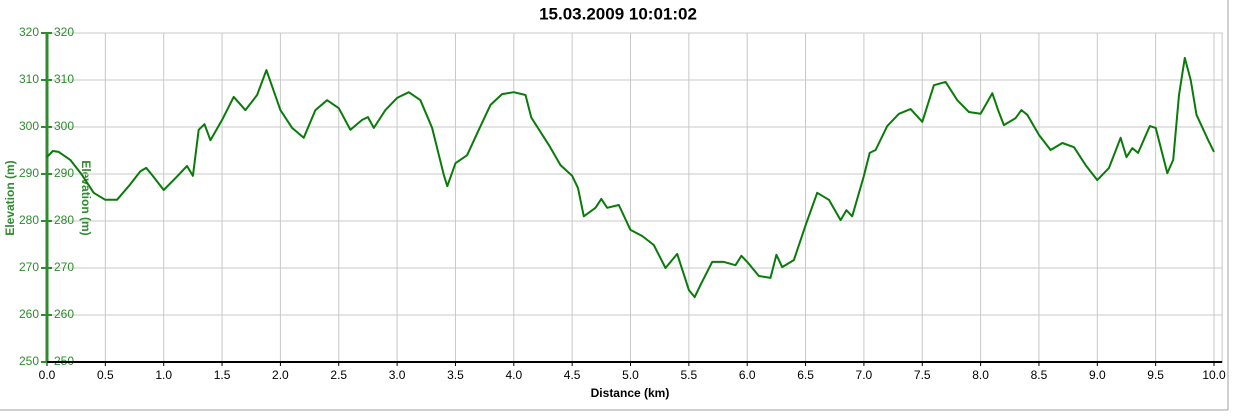 The width and height of the screenshot is (1241, 416). What do you see at coordinates (513, 375) in the screenshot?
I see `x-tick-label: 4.0` at bounding box center [513, 375].